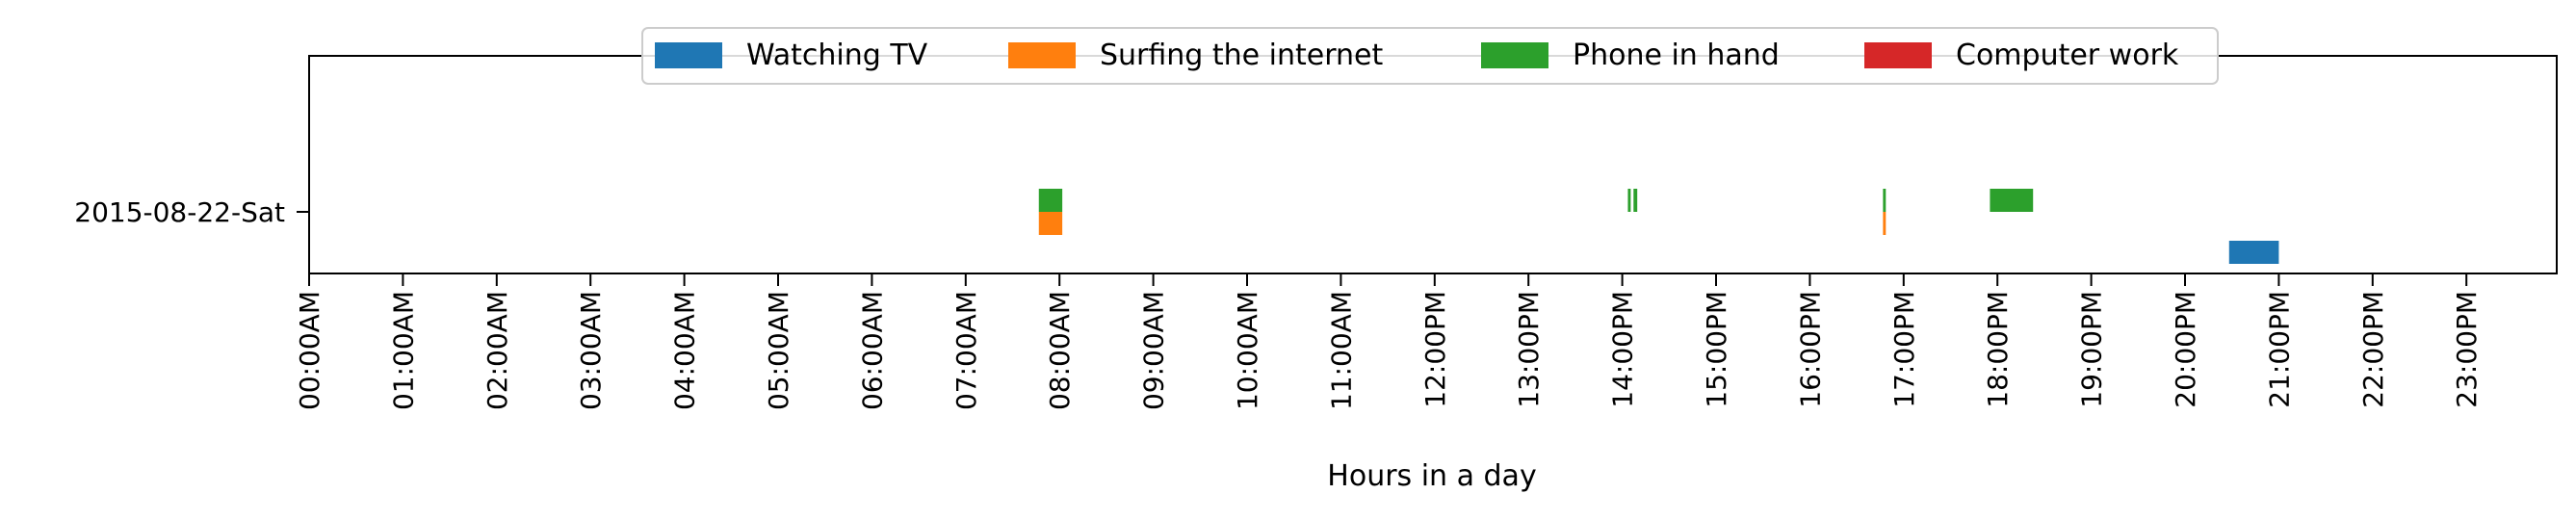 This screenshot has width=2576, height=520. Describe the element at coordinates (2279, 349) in the screenshot. I see `x-tick-label: 21:00PM` at that location.